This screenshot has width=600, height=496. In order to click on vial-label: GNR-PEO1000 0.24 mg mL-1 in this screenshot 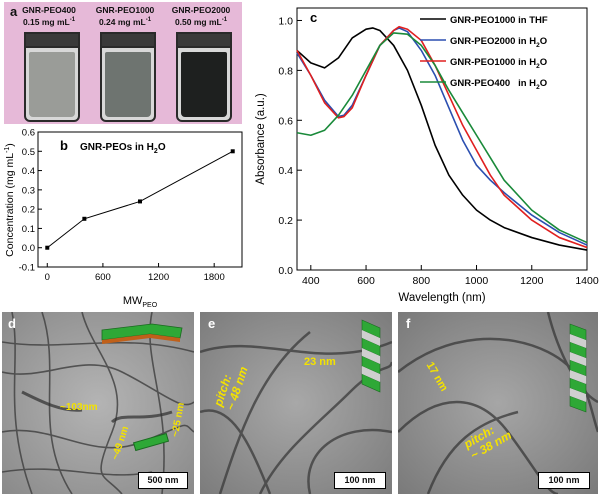, I will do `click(125, 16)`.